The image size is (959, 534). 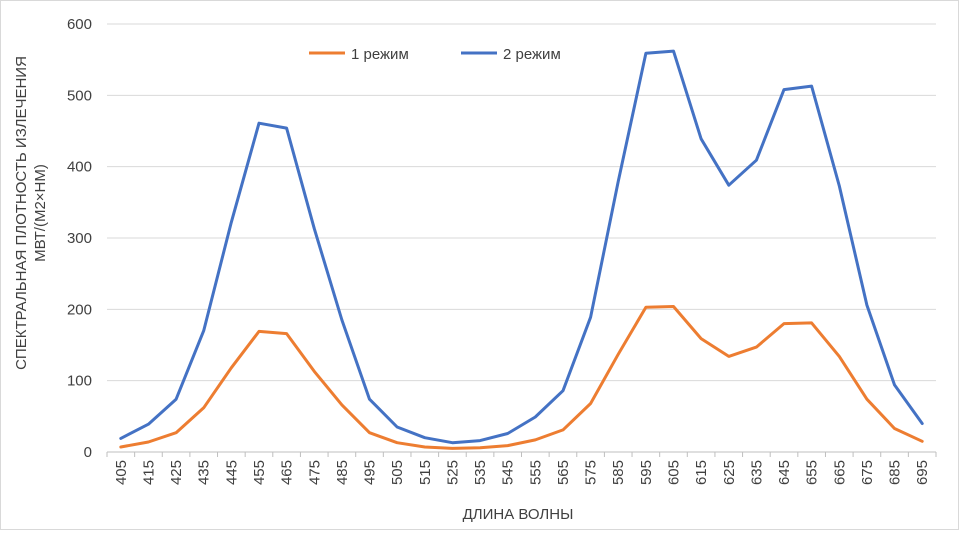 What do you see at coordinates (259, 472) in the screenshot?
I see `x-tick-label: 455` at bounding box center [259, 472].